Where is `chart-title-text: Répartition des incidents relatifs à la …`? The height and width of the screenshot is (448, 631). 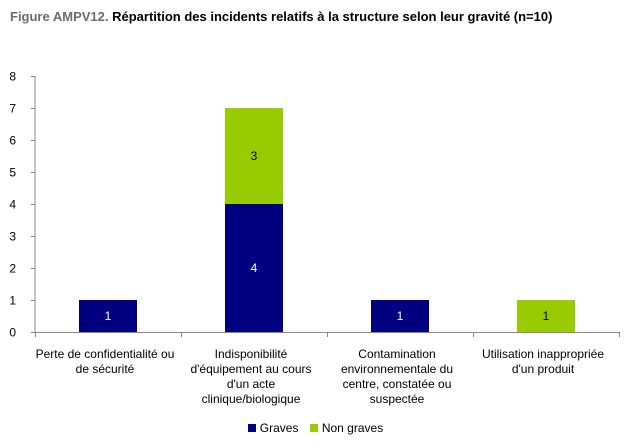 chart-title-text: Répartition des incidents relatifs à la … is located at coordinates (332, 16).